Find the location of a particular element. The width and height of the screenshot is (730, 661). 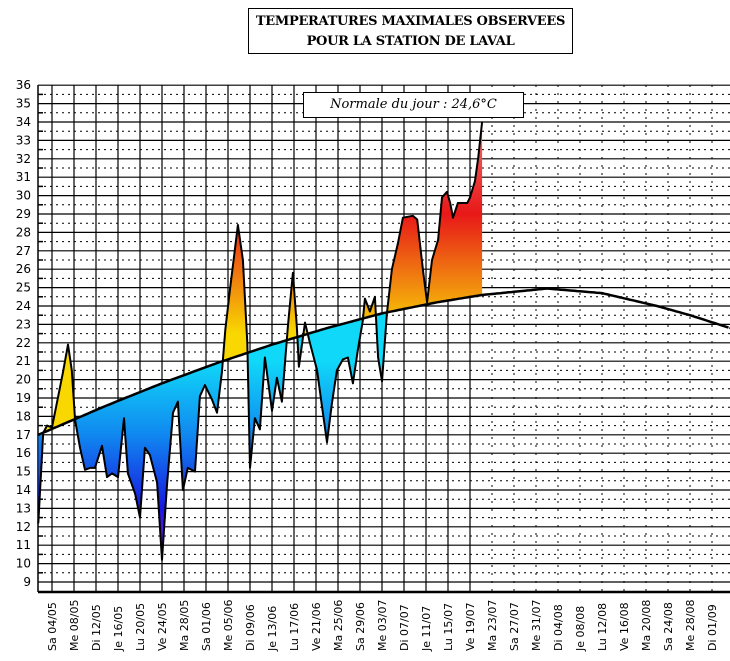

y-tick-label: 31 is located at coordinates (23, 177).